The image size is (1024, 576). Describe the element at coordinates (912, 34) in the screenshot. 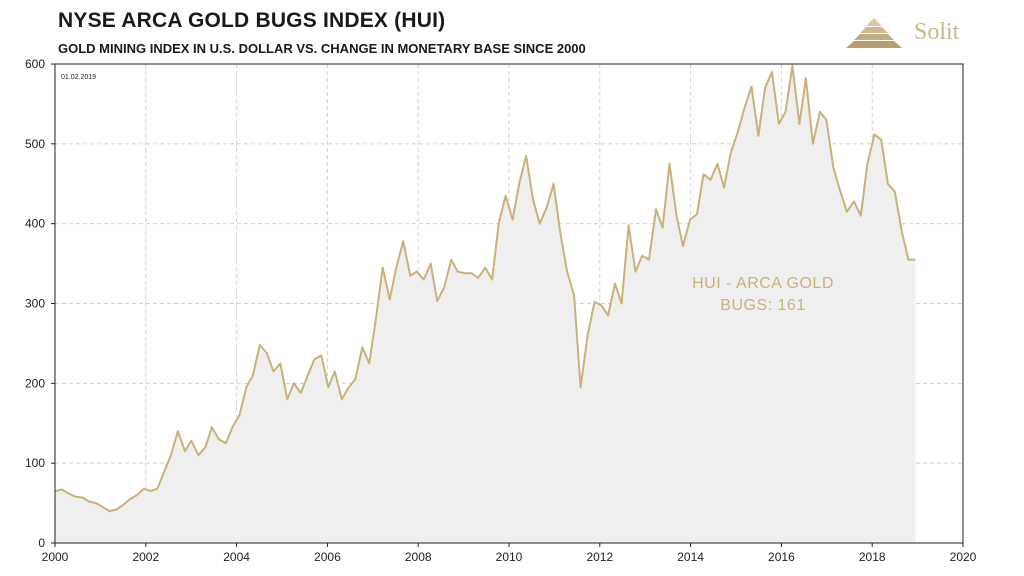

I see `solit-logo: Solit` at that location.